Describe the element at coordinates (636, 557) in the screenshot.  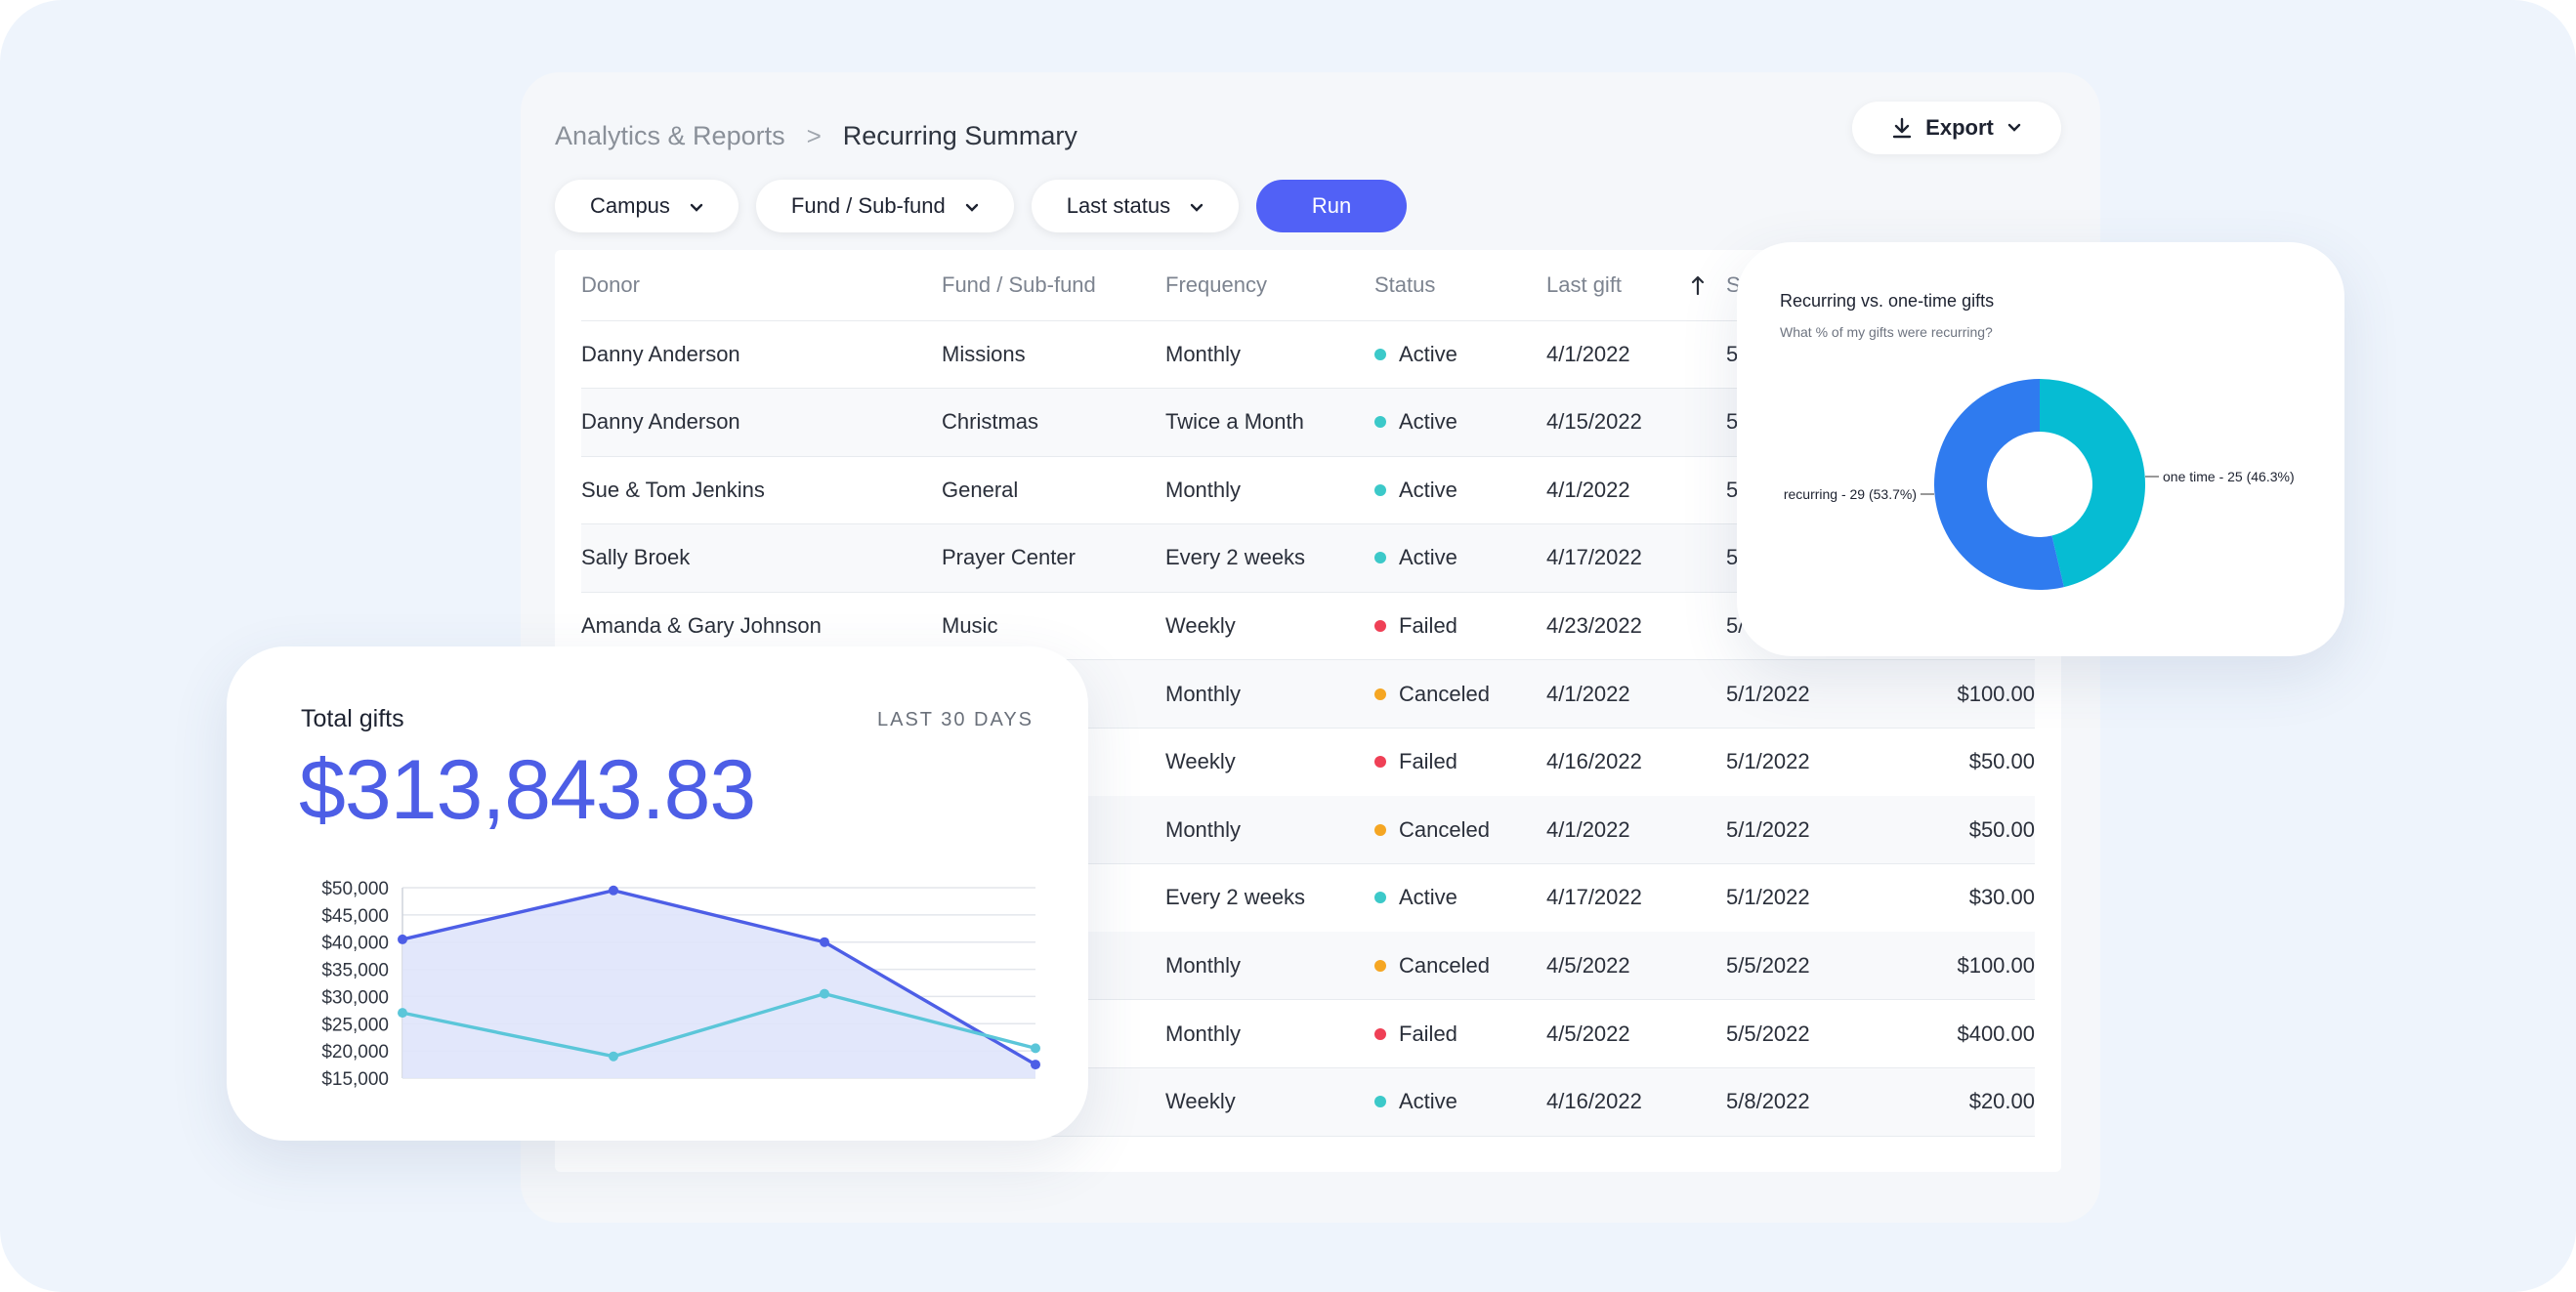
I see `donor-cell: Sally Broek` at that location.